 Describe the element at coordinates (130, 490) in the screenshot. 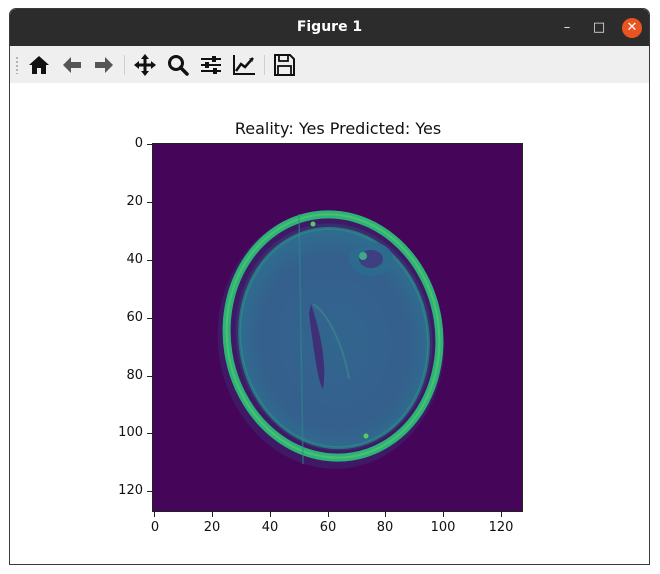

I see `ytick-label: 120` at that location.